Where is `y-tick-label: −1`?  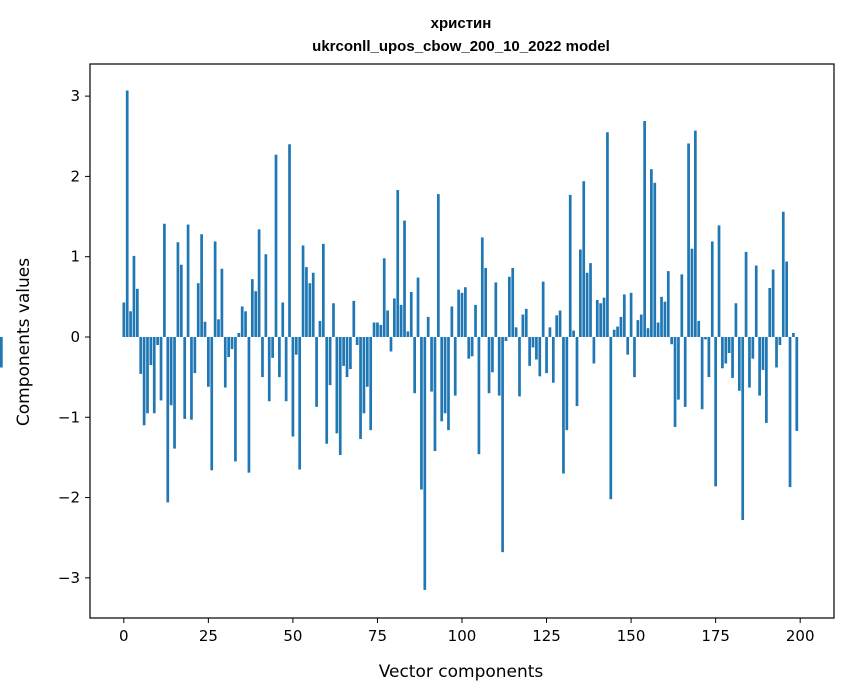 y-tick-label: −1 is located at coordinates (69, 417).